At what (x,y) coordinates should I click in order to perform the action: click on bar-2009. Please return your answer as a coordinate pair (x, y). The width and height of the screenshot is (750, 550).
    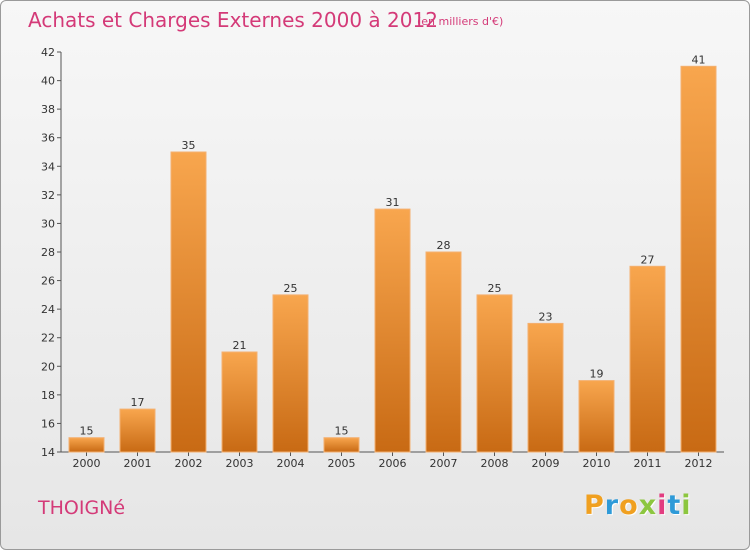
    Looking at the image, I should click on (545, 387).